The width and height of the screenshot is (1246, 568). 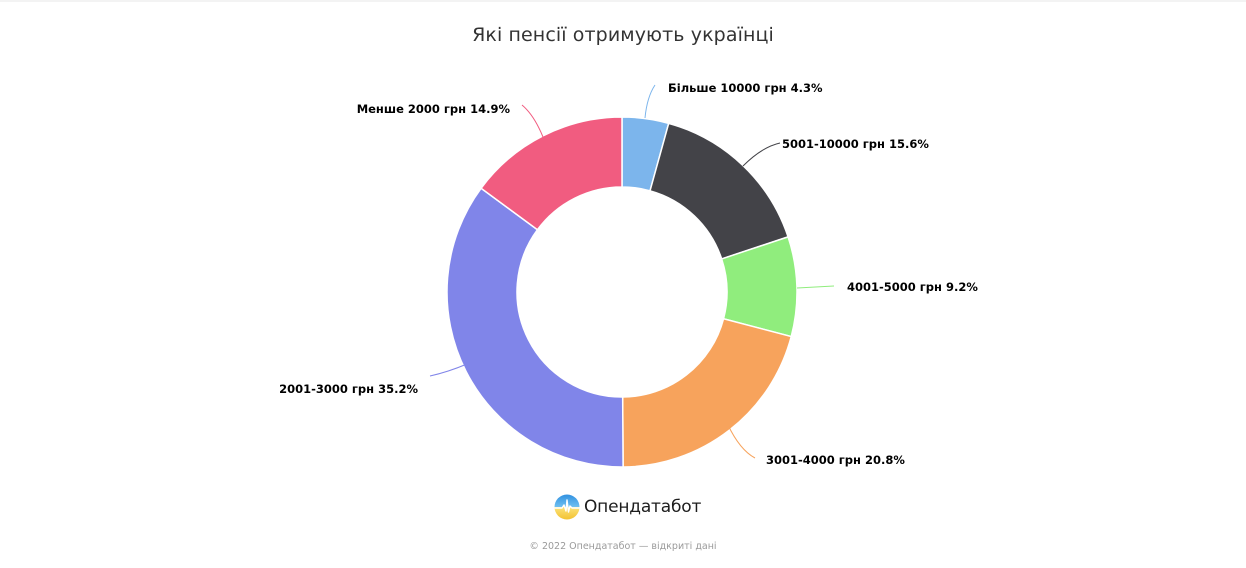 What do you see at coordinates (567, 507) in the screenshot?
I see `opendatabot-logo-icon` at bounding box center [567, 507].